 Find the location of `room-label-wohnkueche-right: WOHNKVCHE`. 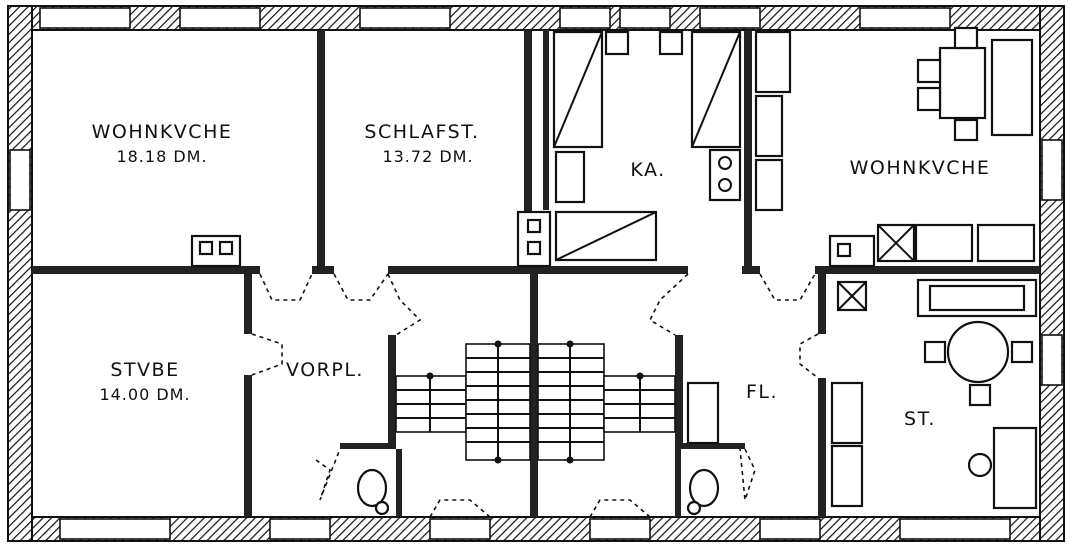

room-label-wohnkueche-right: WOHNKVCHE is located at coordinates (920, 168).